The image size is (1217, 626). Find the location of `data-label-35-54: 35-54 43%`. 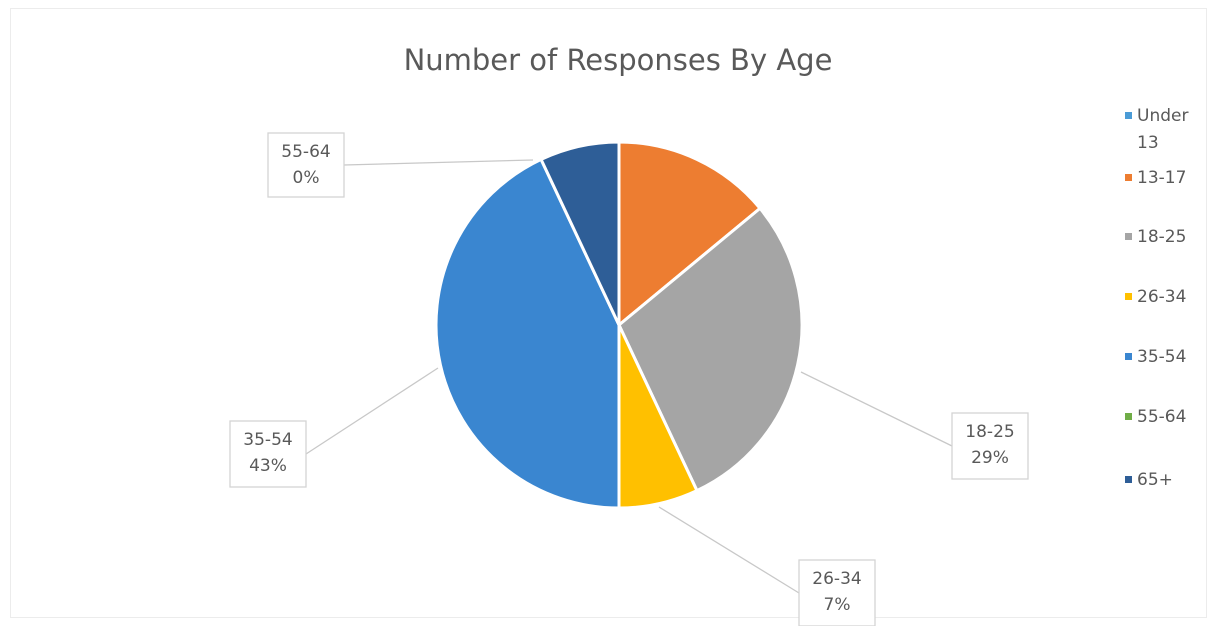

data-label-35-54: 35-54 43% is located at coordinates (334, 427).